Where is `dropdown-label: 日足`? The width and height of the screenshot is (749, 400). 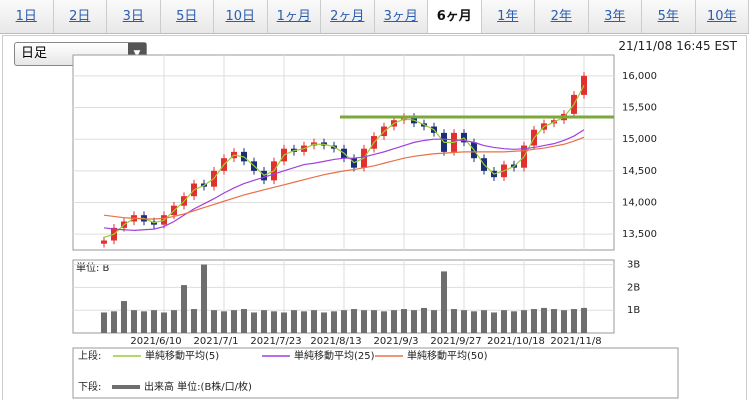
dropdown-label: 日足 is located at coordinates (34, 53).